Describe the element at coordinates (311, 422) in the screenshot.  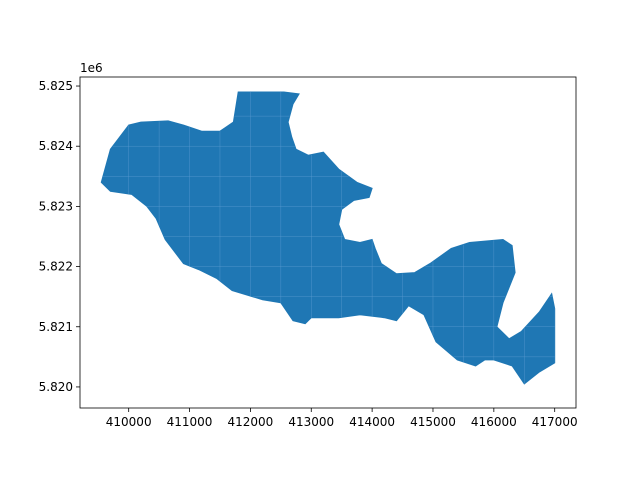
I see `x-tick-label: 413000` at that location.